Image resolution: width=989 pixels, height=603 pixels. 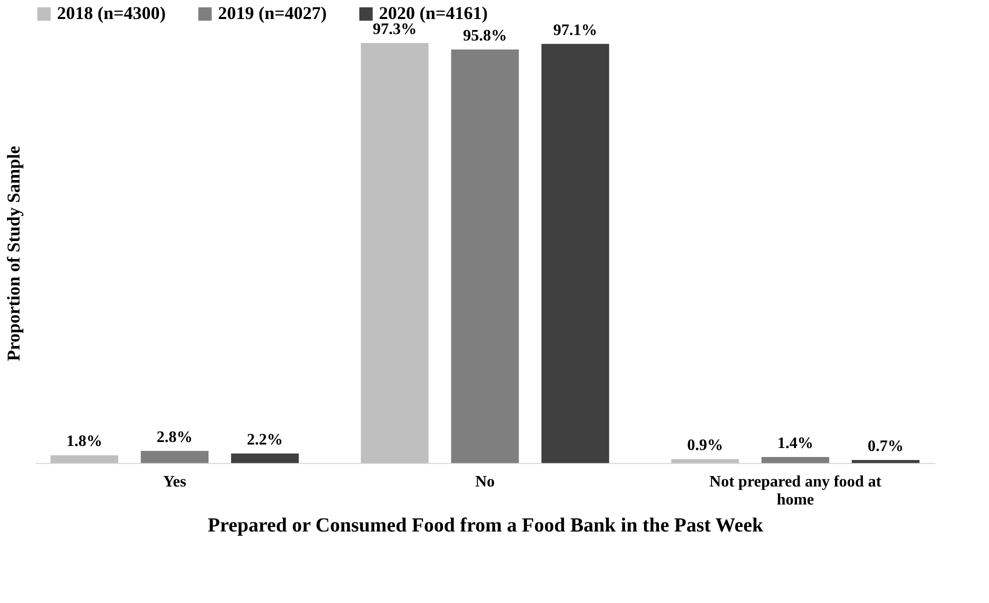 What do you see at coordinates (433, 13) in the screenshot?
I see `legend-label: 2020 (n=4161)` at bounding box center [433, 13].